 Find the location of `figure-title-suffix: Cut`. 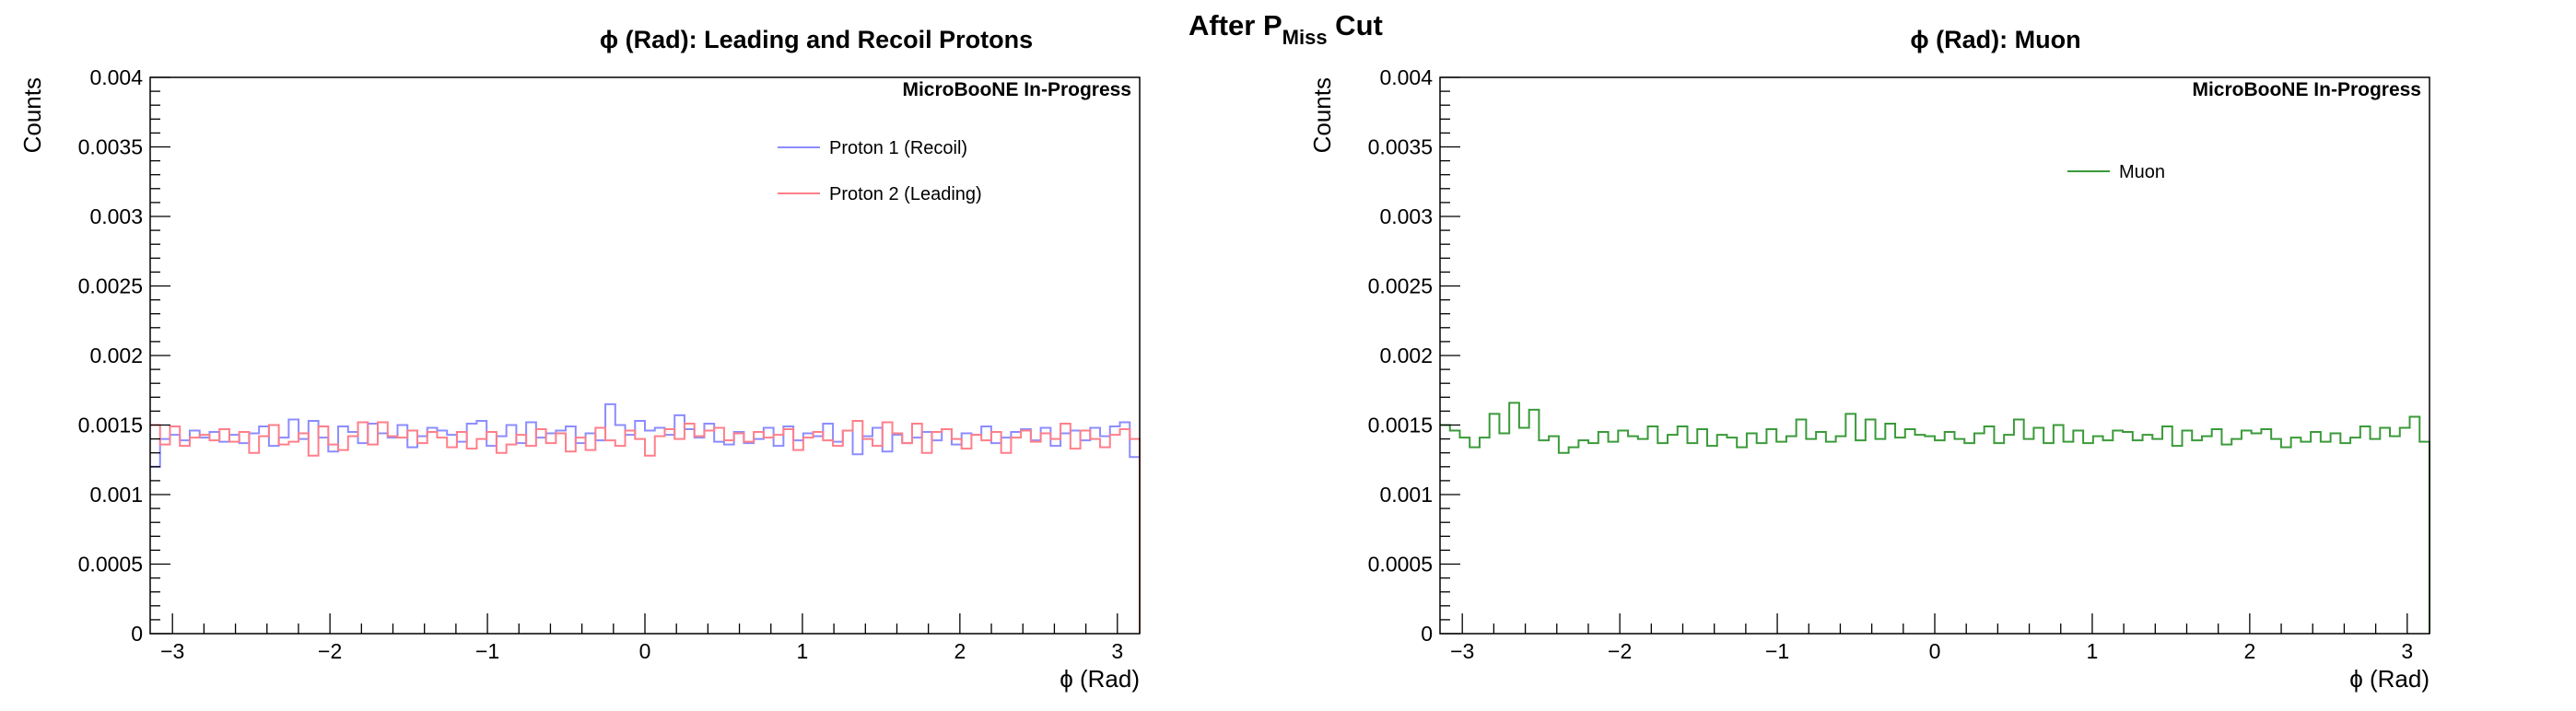

figure-title-suffix: Cut is located at coordinates (1355, 25).